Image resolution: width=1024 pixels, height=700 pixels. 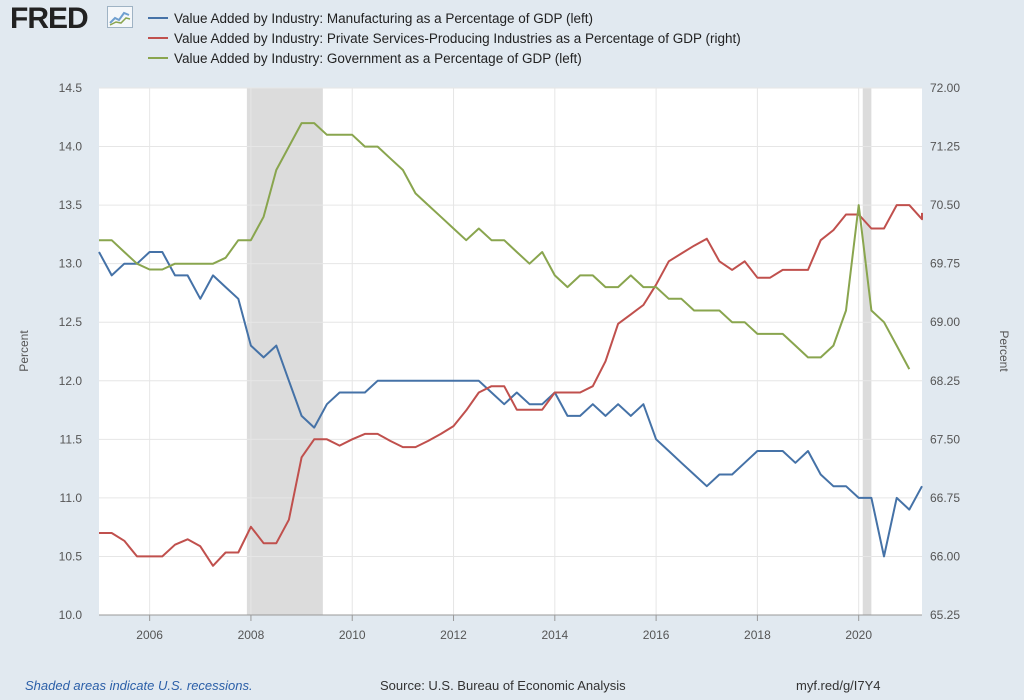 I want to click on left-axis-title: Percent, so click(x=24, y=351).